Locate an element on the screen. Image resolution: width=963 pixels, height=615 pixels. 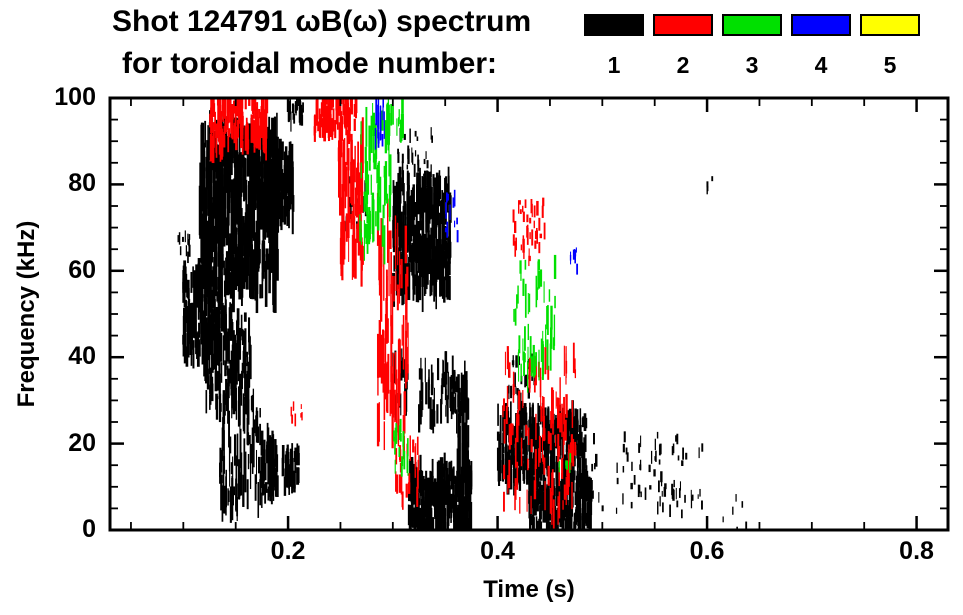
x-tick-label: 0.6 is located at coordinates (707, 551).